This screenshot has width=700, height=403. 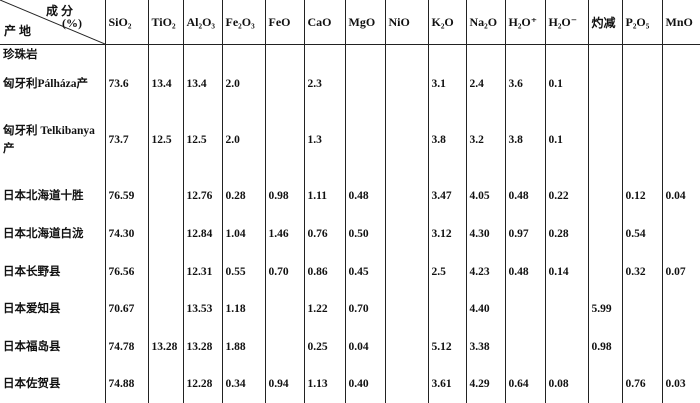 I want to click on value-cell: 13.4, so click(x=165, y=84).